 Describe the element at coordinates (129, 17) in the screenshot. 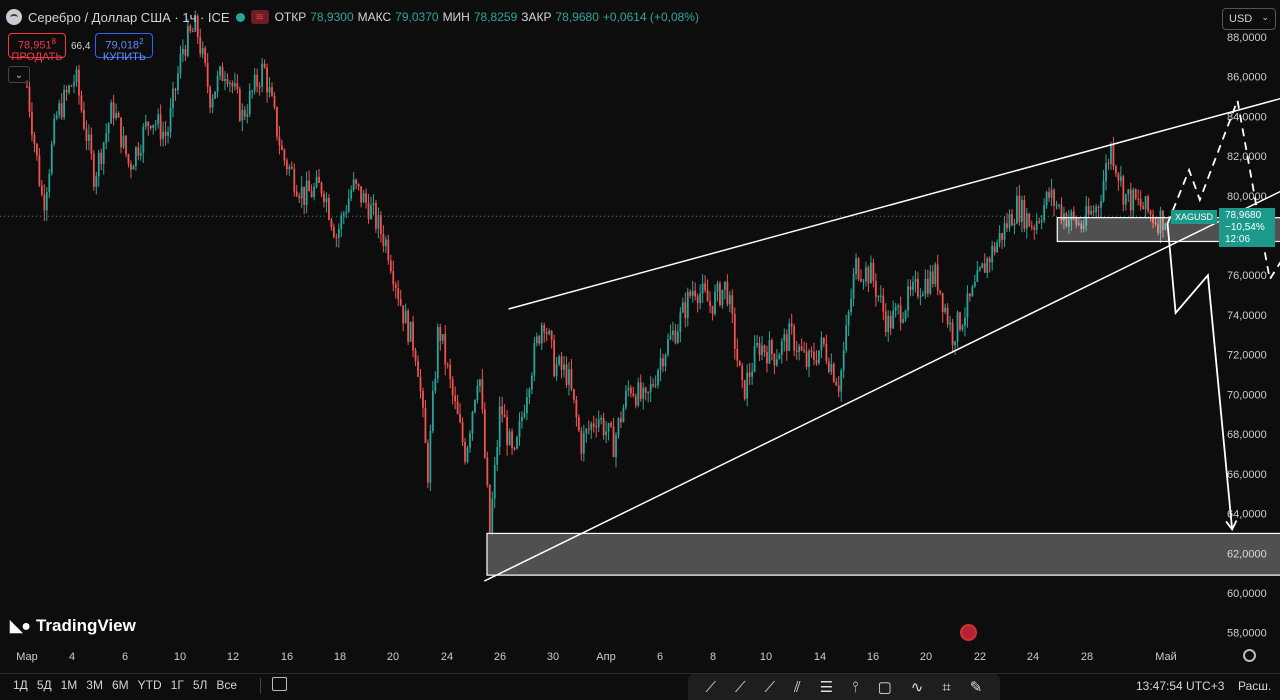

I see `symbol-title: Серебро / Доллар США · 1ч · ICE` at that location.